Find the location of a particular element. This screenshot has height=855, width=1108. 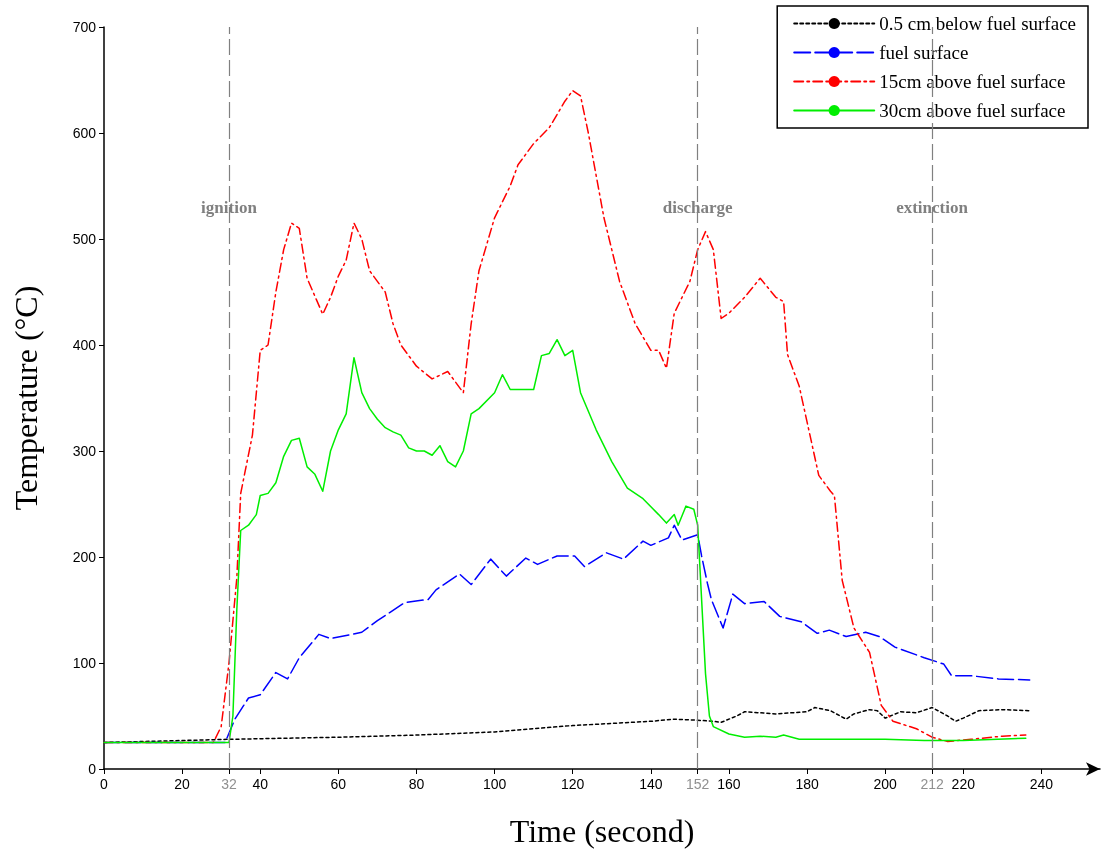

y-tick-label: 600 is located at coordinates (84, 133).